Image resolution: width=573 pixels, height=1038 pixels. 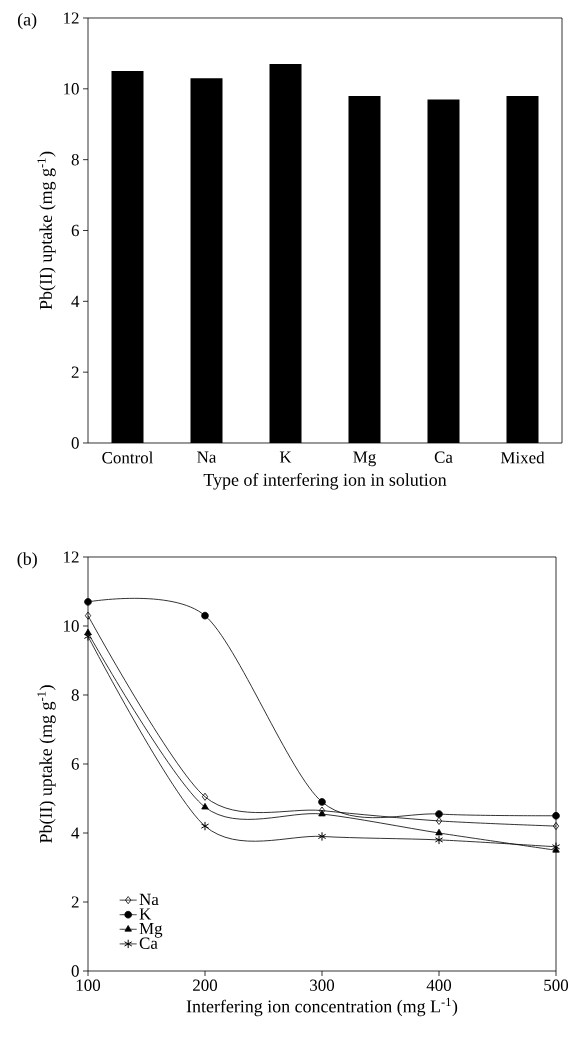 What do you see at coordinates (325, 481) in the screenshot?
I see `x-axis-title: Type of interfering ion in solution` at bounding box center [325, 481].